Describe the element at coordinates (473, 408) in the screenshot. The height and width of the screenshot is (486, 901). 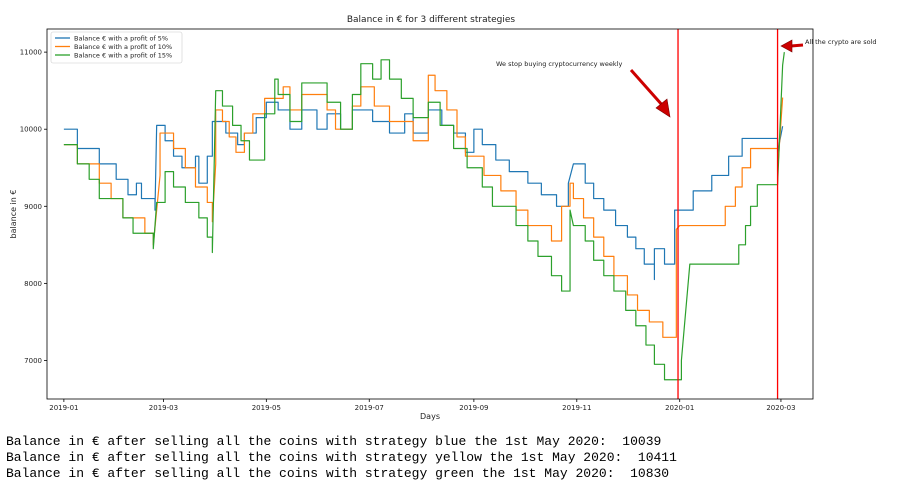
I see `x-tick-label: 2019-09` at that location.